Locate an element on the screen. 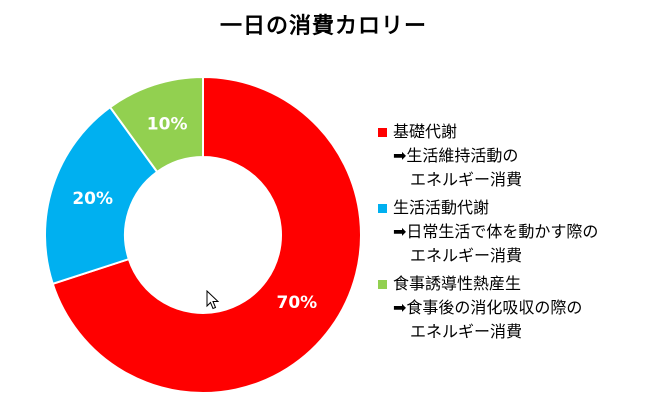  legend-item-diet-induced-thermogenesis: 食事誘導性熱産生 ➡食事後の消化吸収の際の エネルギー消費 is located at coordinates (510, 308).